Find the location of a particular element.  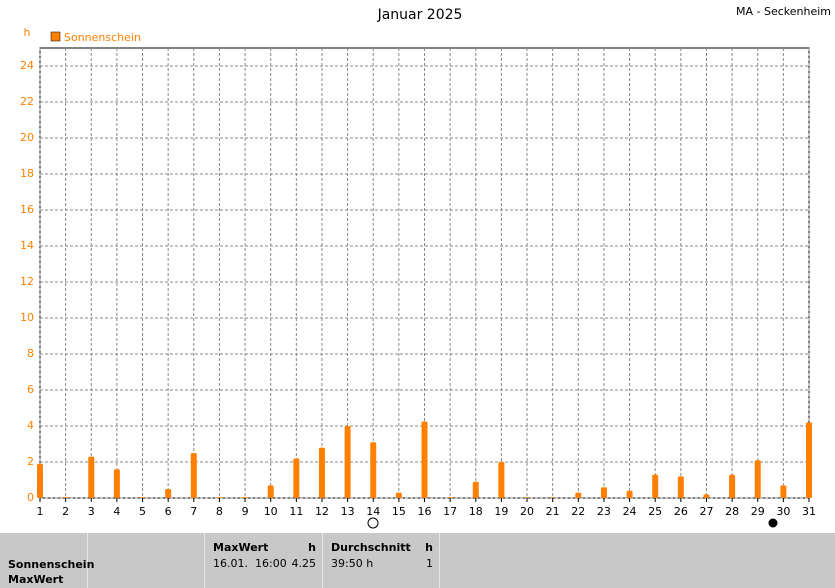

x-tick-label: 31 is located at coordinates (809, 511).